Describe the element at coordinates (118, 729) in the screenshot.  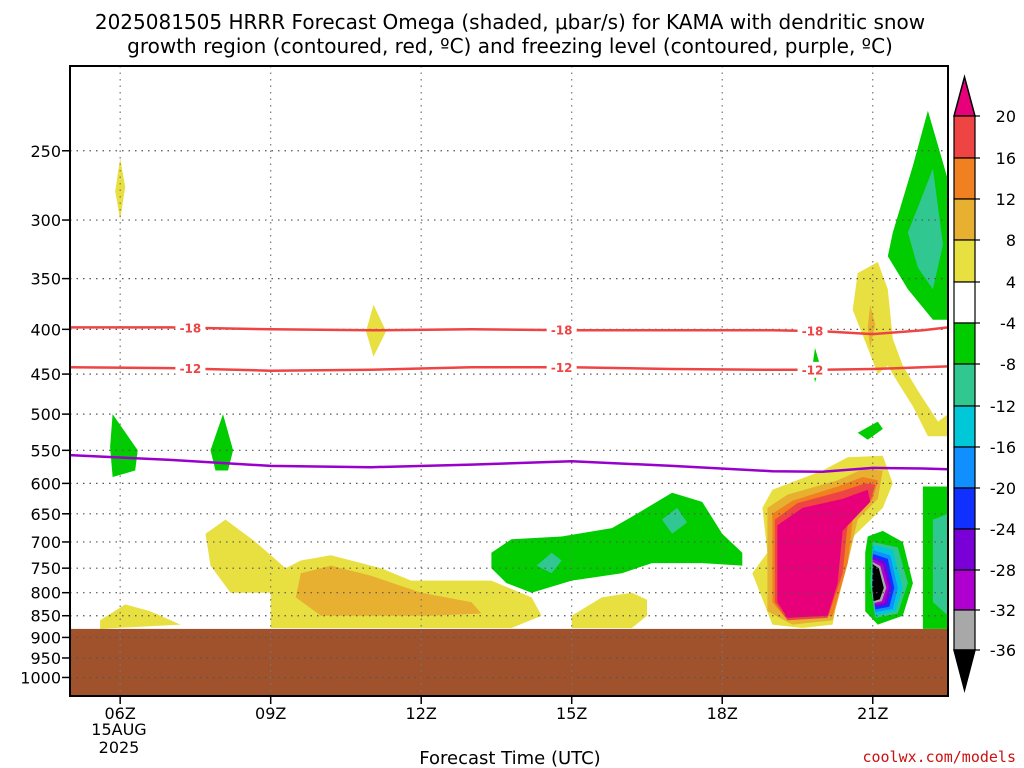
I see `x-date-line1: 15AUG` at that location.